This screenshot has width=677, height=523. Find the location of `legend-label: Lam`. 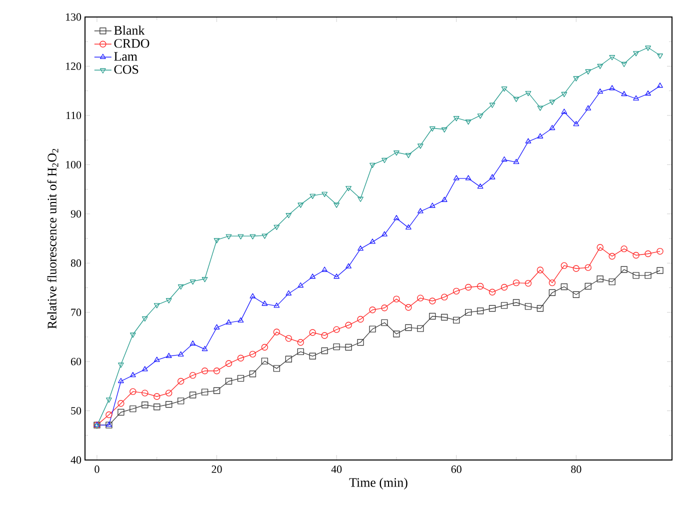

legend-label: Lam is located at coordinates (126, 56).